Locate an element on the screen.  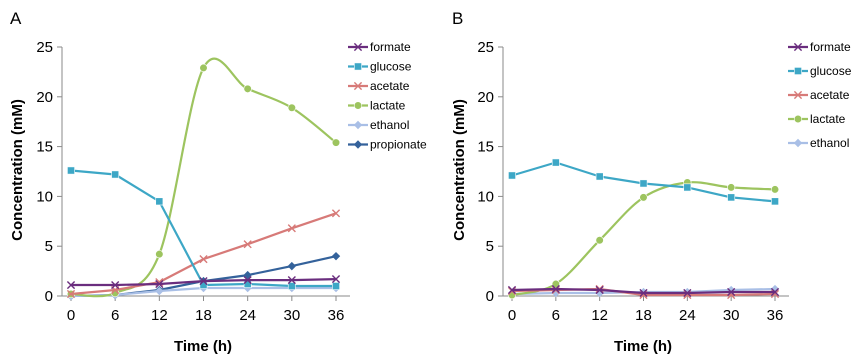
legend-item-propionate: propionate is located at coordinates (387, 145).